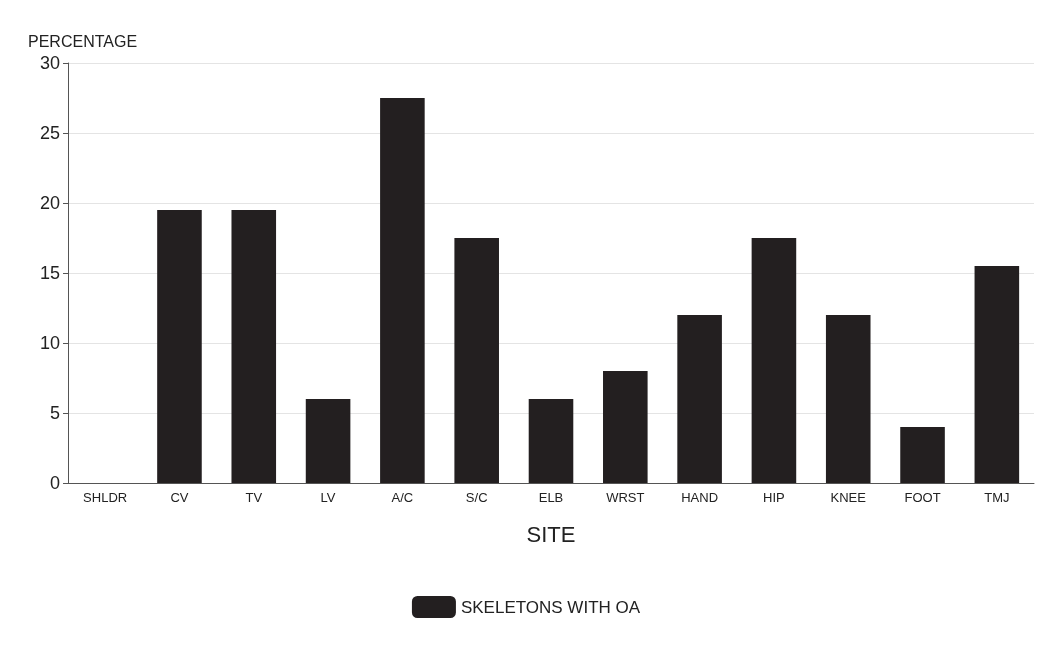 The image size is (1052, 651). I want to click on y-tick-label: 20, so click(49, 203).